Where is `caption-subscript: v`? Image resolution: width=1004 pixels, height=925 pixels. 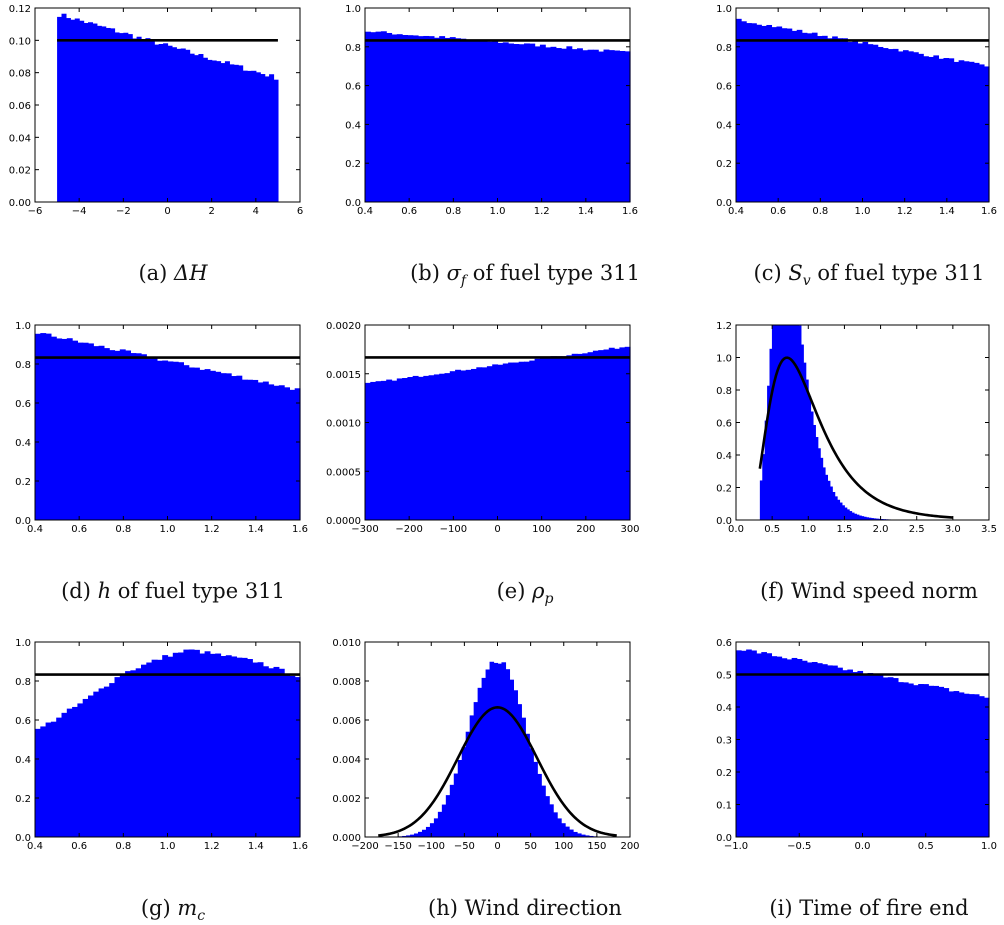 caption-subscript: v is located at coordinates (807, 281).